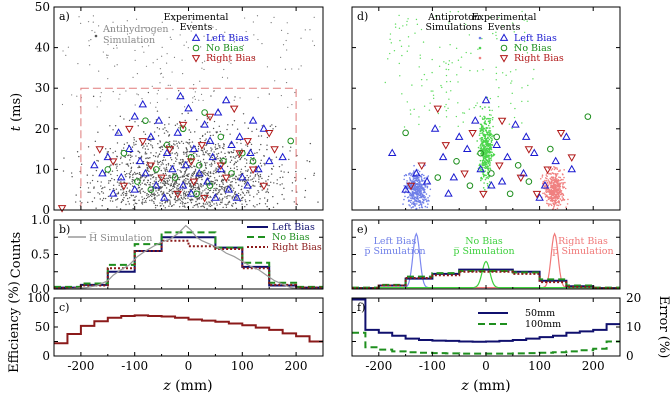  I want to click on y-tick-label: 40, so click(42, 48).